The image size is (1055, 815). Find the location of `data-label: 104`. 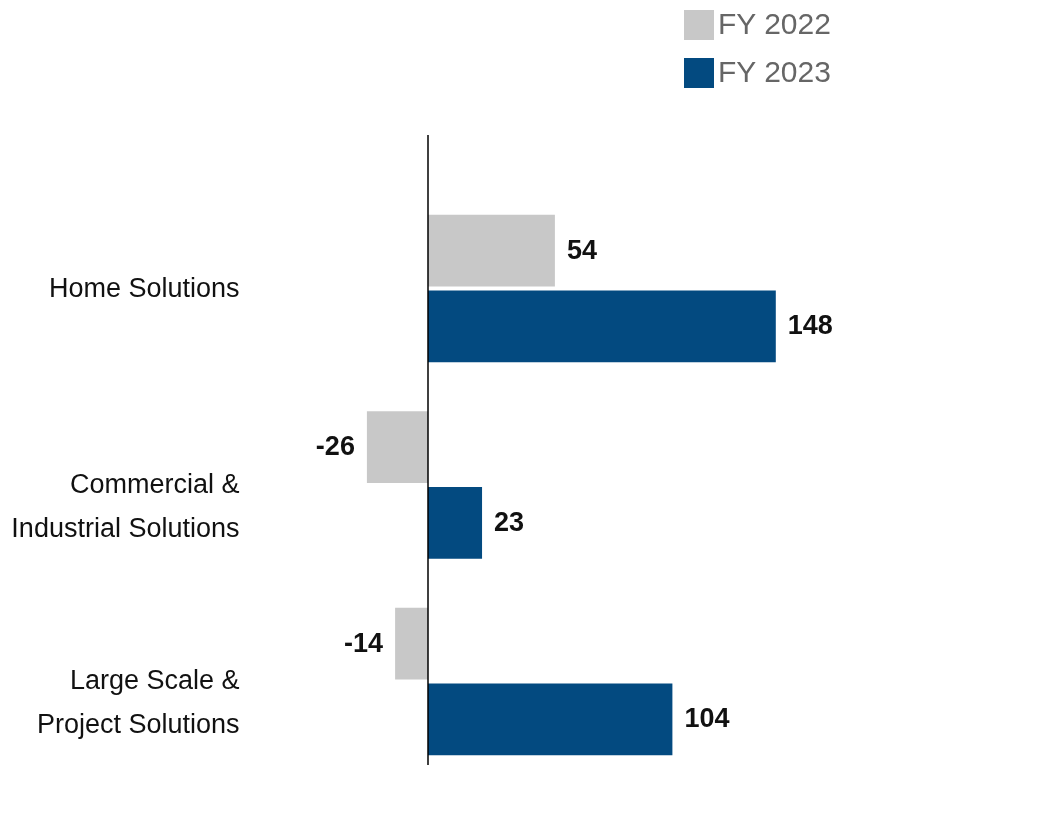

data-label: 104 is located at coordinates (707, 718).